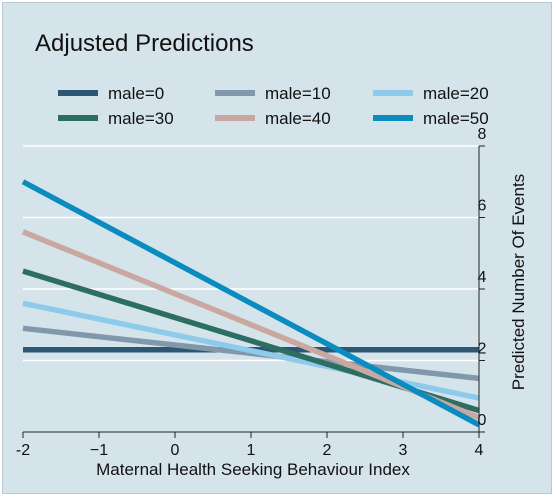 The height and width of the screenshot is (498, 556). What do you see at coordinates (144, 43) in the screenshot?
I see `chart-title: Adjusted Predictions` at bounding box center [144, 43].